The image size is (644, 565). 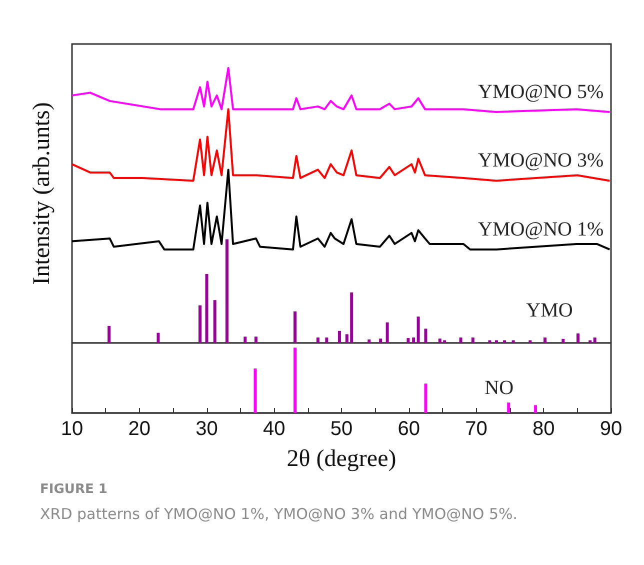 I want to click on series-label: NO, so click(x=499, y=388).